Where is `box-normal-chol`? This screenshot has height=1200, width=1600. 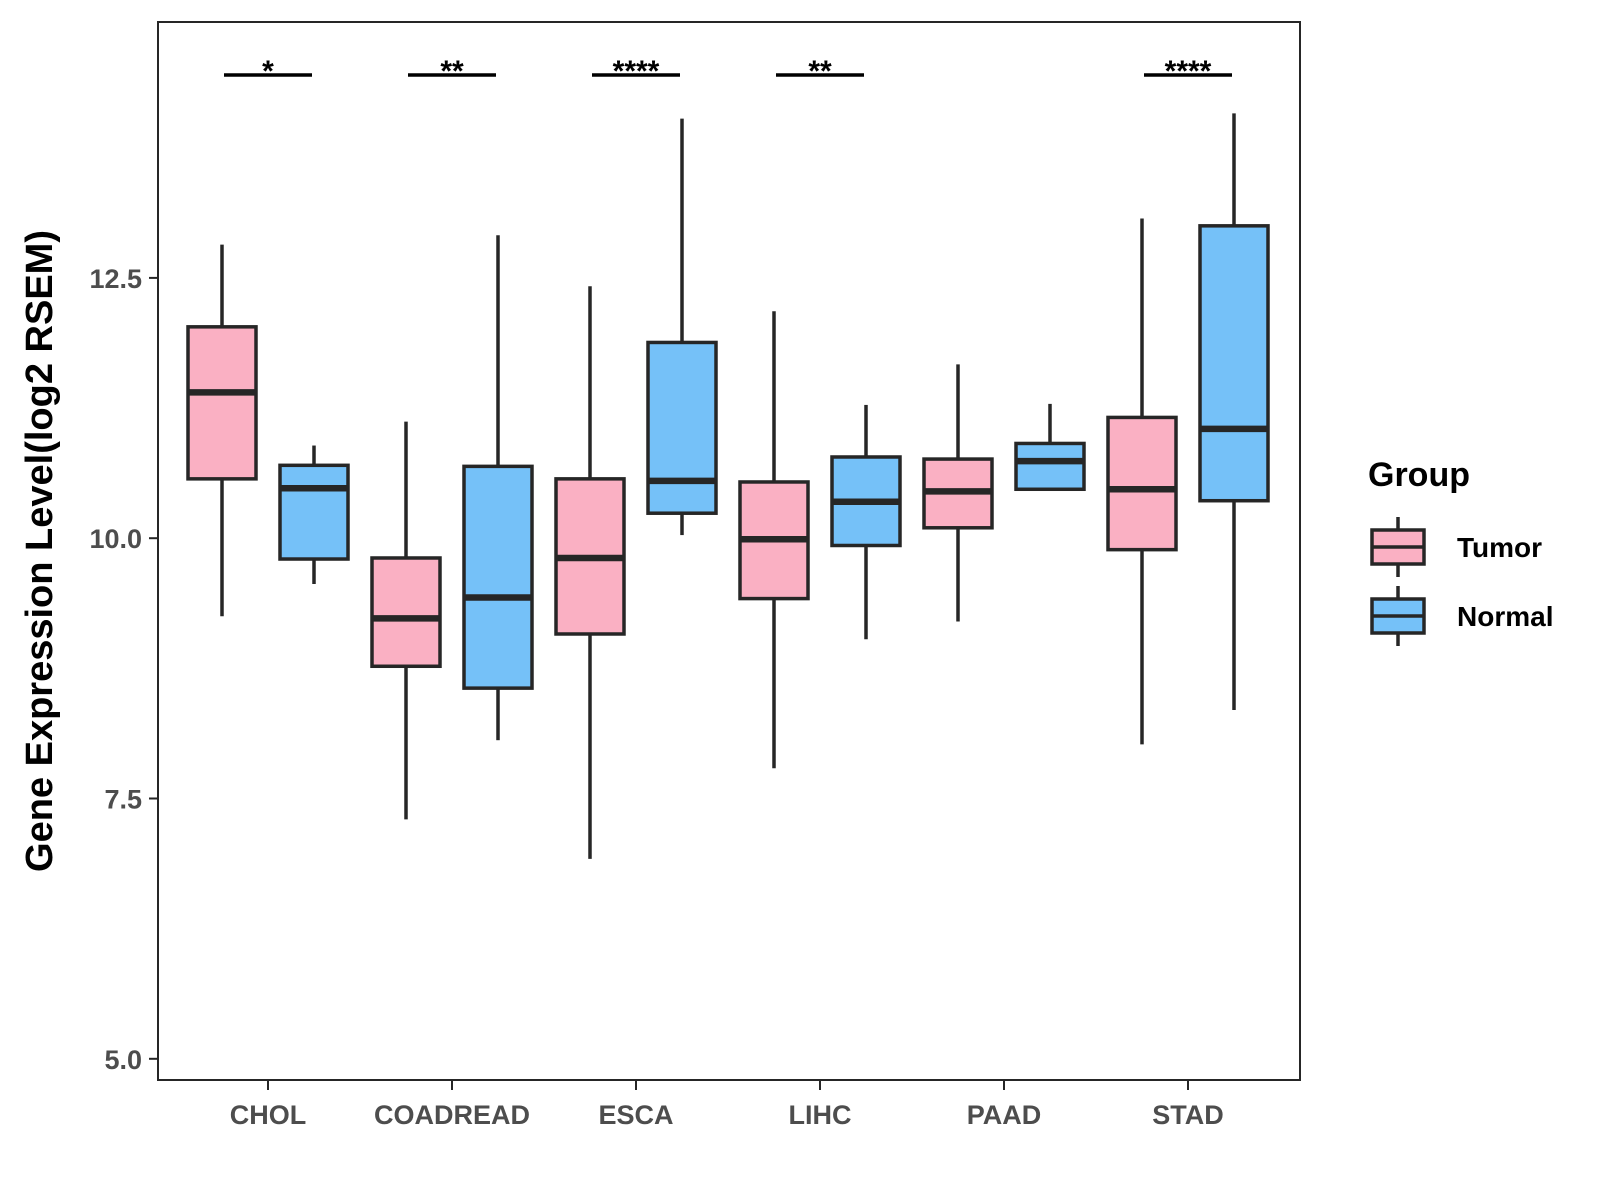
box-normal-chol is located at coordinates (314, 515).